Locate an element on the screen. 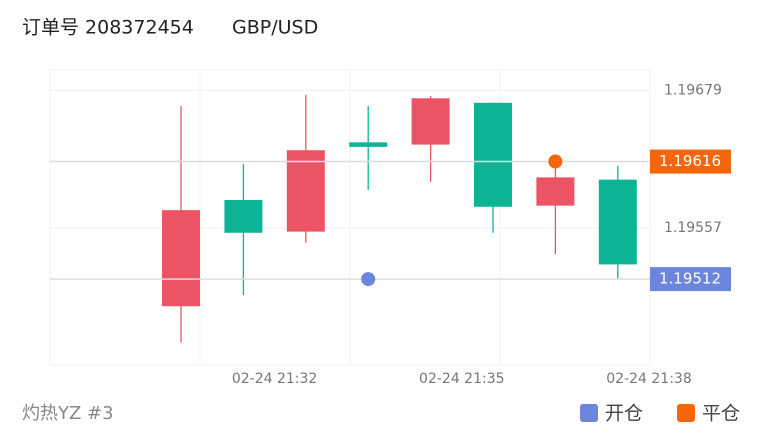 The height and width of the screenshot is (440, 775). y-tick-label: 1.19557 is located at coordinates (693, 228).